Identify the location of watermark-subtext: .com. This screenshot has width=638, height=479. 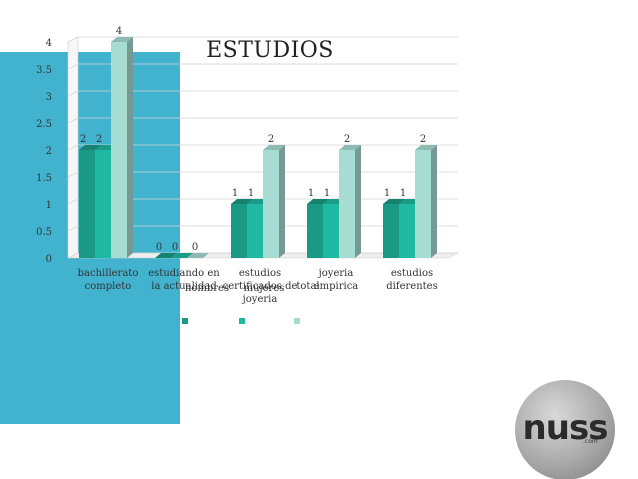
(590, 441).